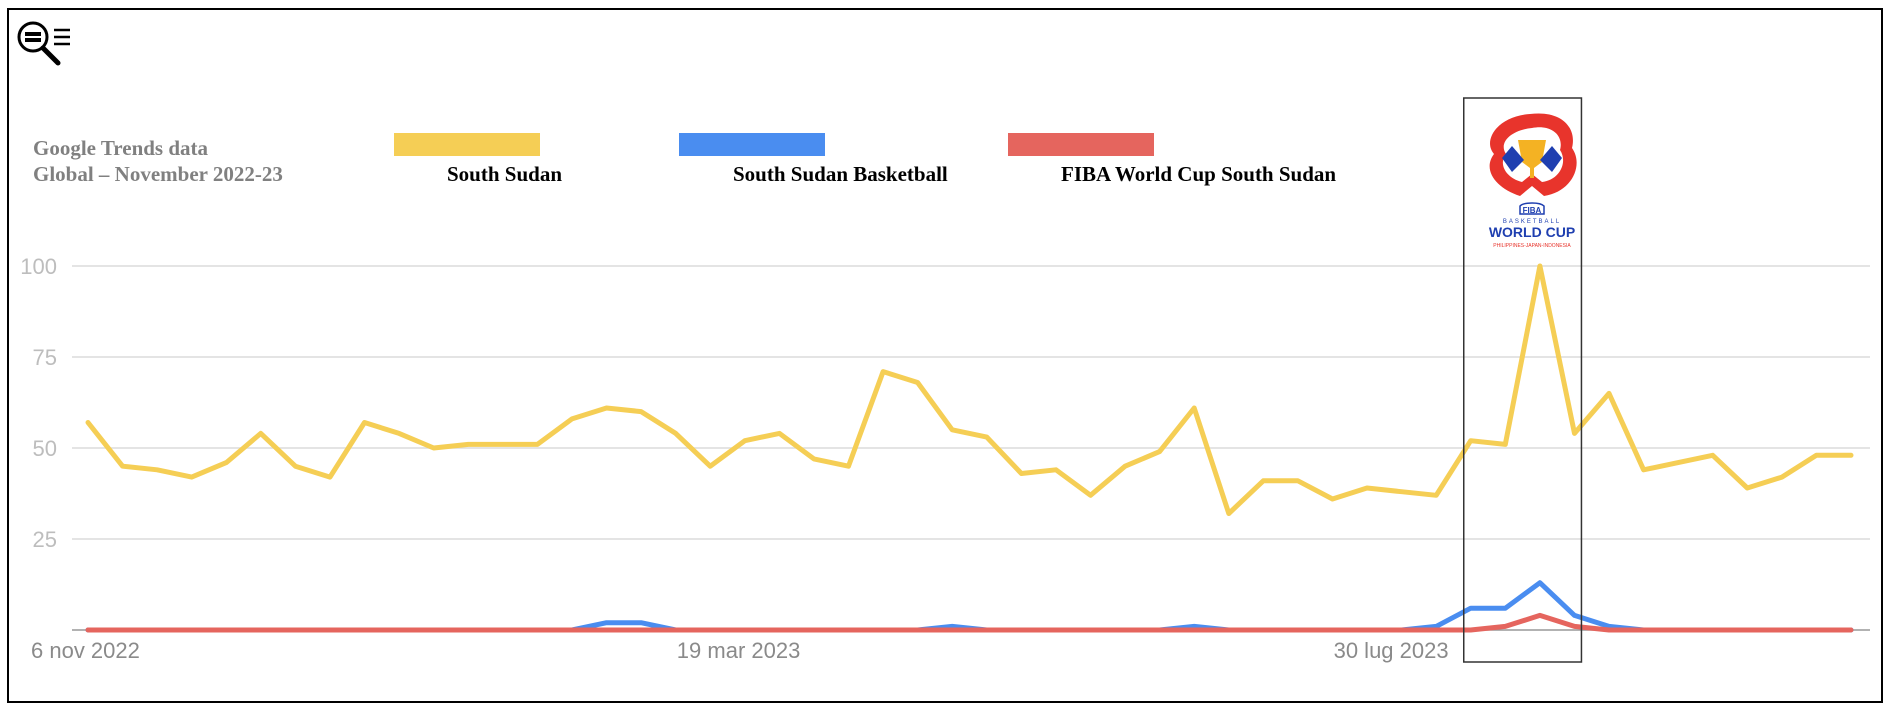 The height and width of the screenshot is (711, 1893). I want to click on y-tick-label-100: 100, so click(38, 266).